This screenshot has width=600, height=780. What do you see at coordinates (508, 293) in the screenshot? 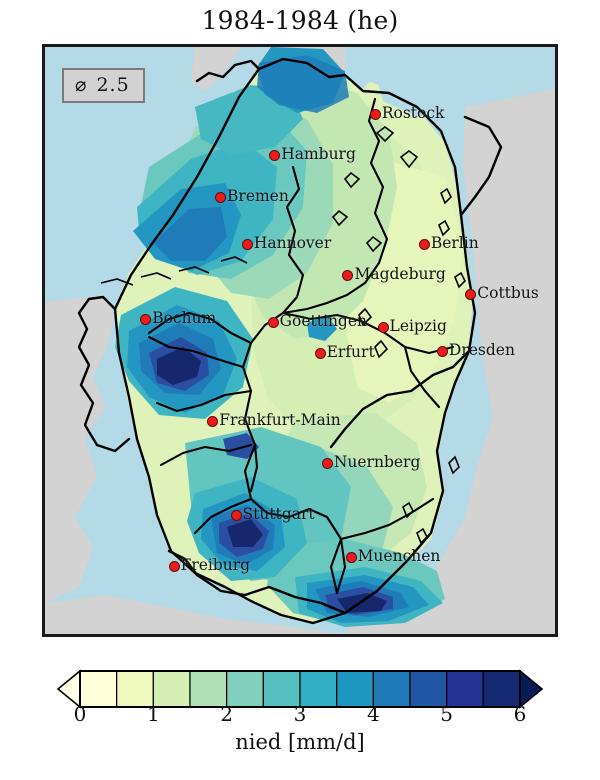
I see `city-label: Cottbus` at bounding box center [508, 293].